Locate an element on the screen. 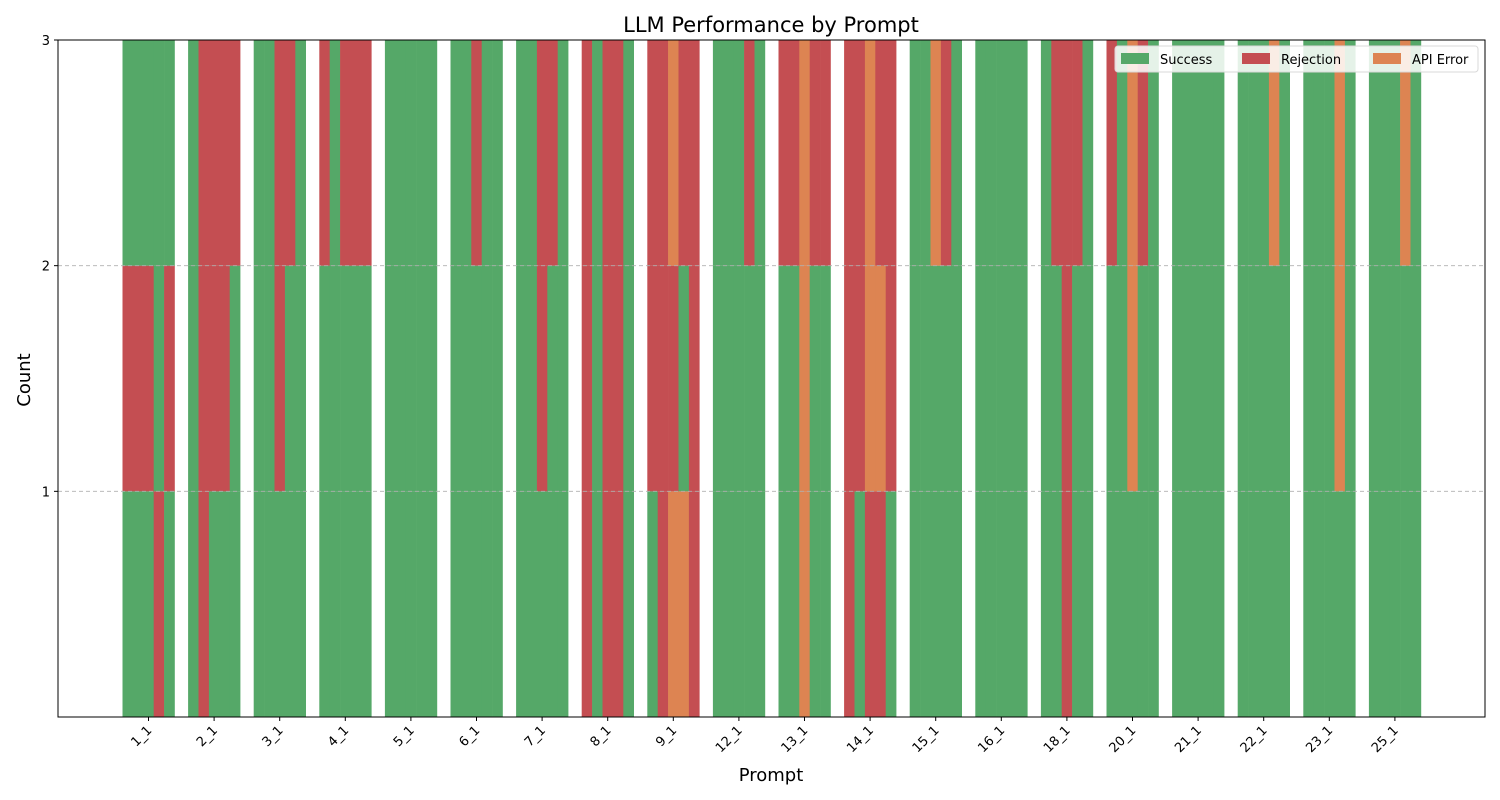 The image size is (1500, 800). bar-segment-3_1-run2-m4 is located at coordinates (290, 378).